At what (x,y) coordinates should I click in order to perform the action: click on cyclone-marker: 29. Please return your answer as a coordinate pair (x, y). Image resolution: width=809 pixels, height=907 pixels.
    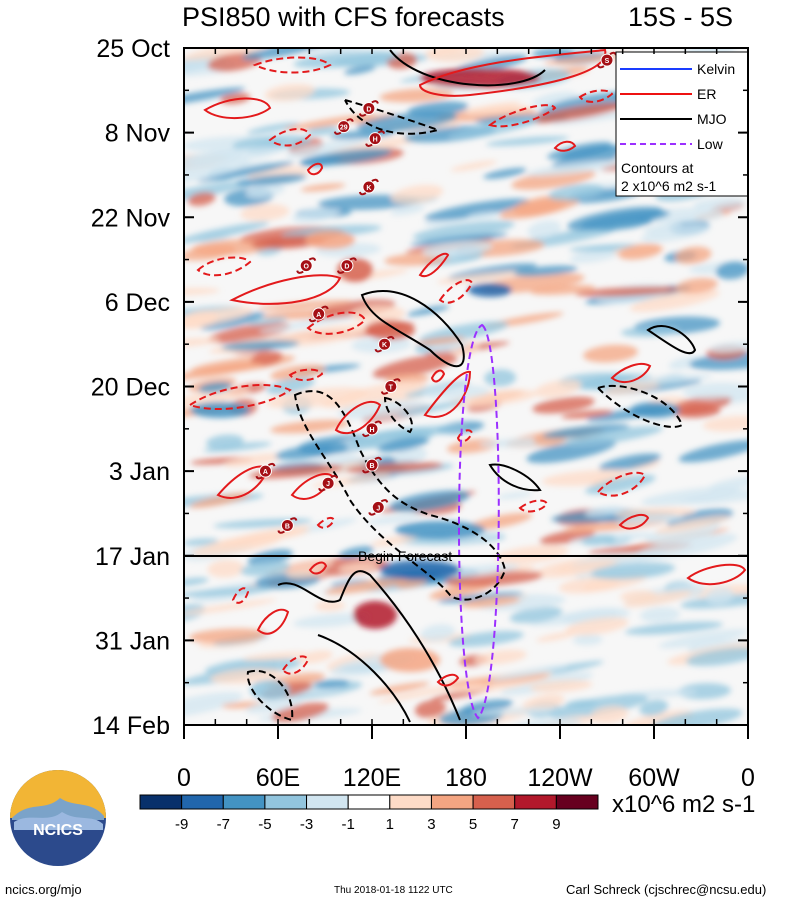
    Looking at the image, I should click on (343, 126).